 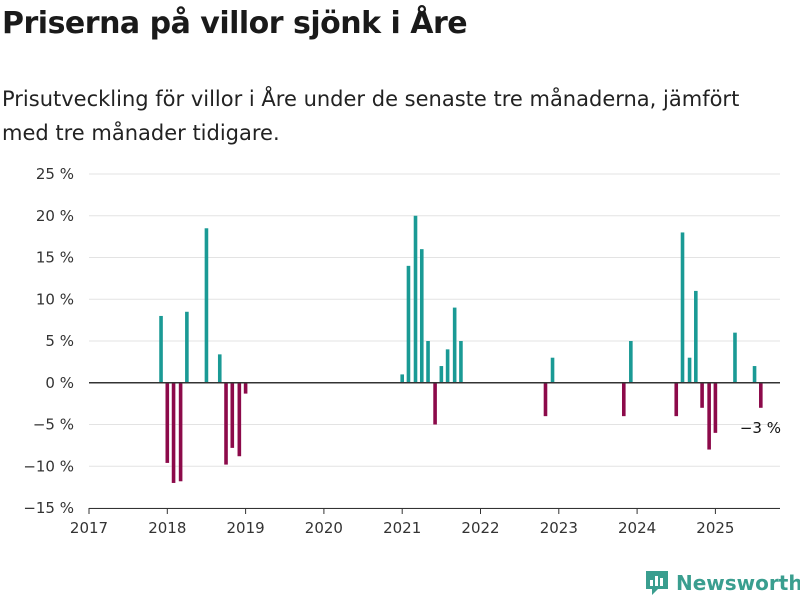 I want to click on x-tick-label: 2021, so click(x=402, y=528).